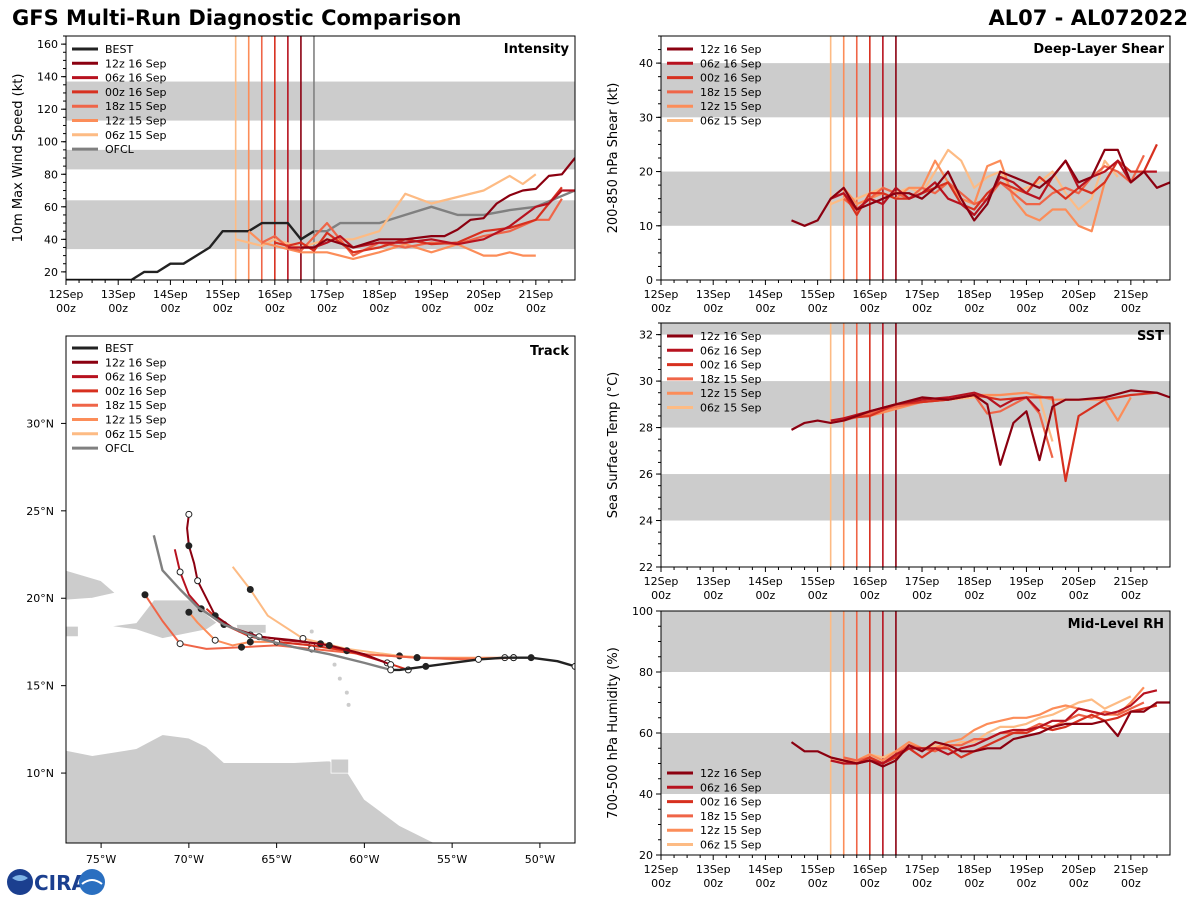 Image resolution: width=1200 pixels, height=900 pixels. Describe the element at coordinates (56, 882) in the screenshot. I see `cira-logo: CIRA` at that location.